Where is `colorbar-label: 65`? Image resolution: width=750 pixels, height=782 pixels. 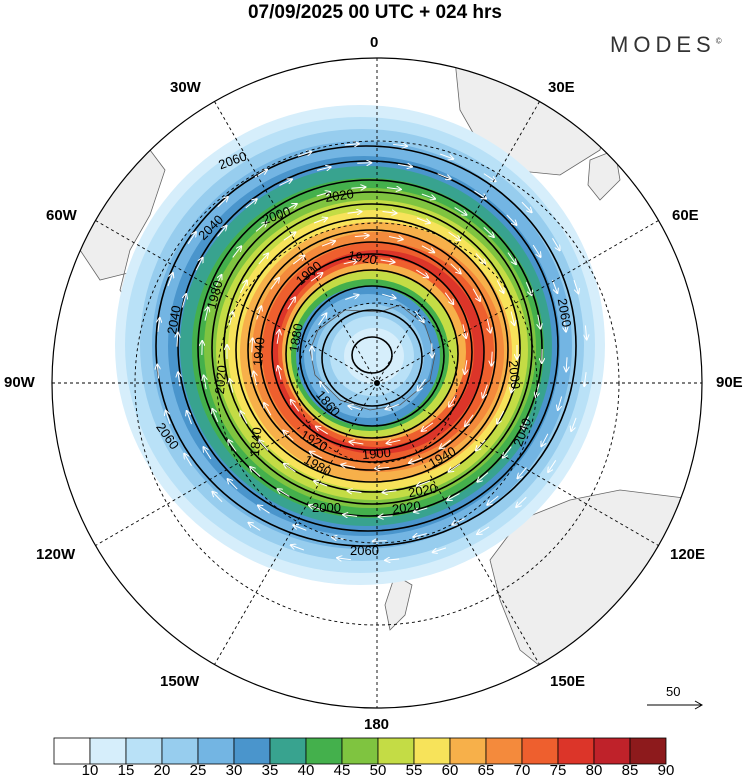
colorbar-label: 65 is located at coordinates (486, 770).